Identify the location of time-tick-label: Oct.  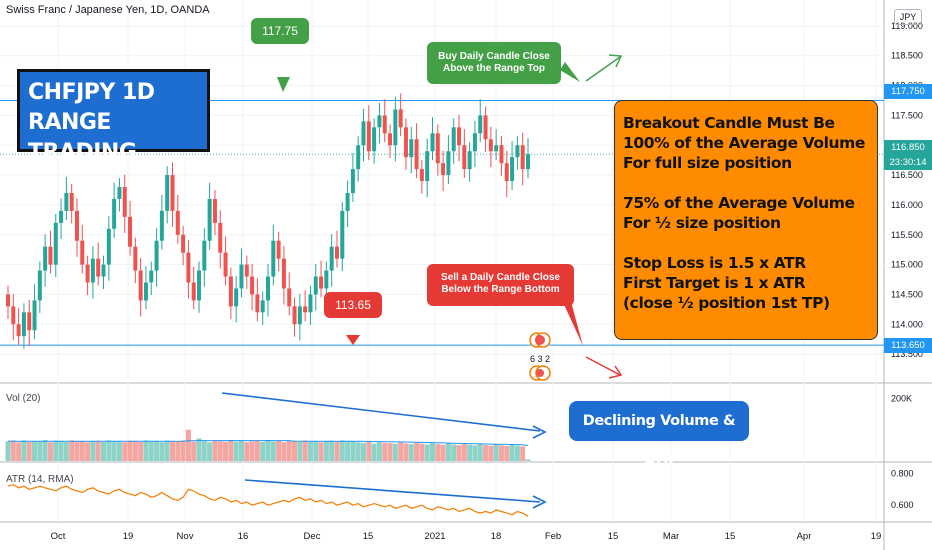
(58, 536).